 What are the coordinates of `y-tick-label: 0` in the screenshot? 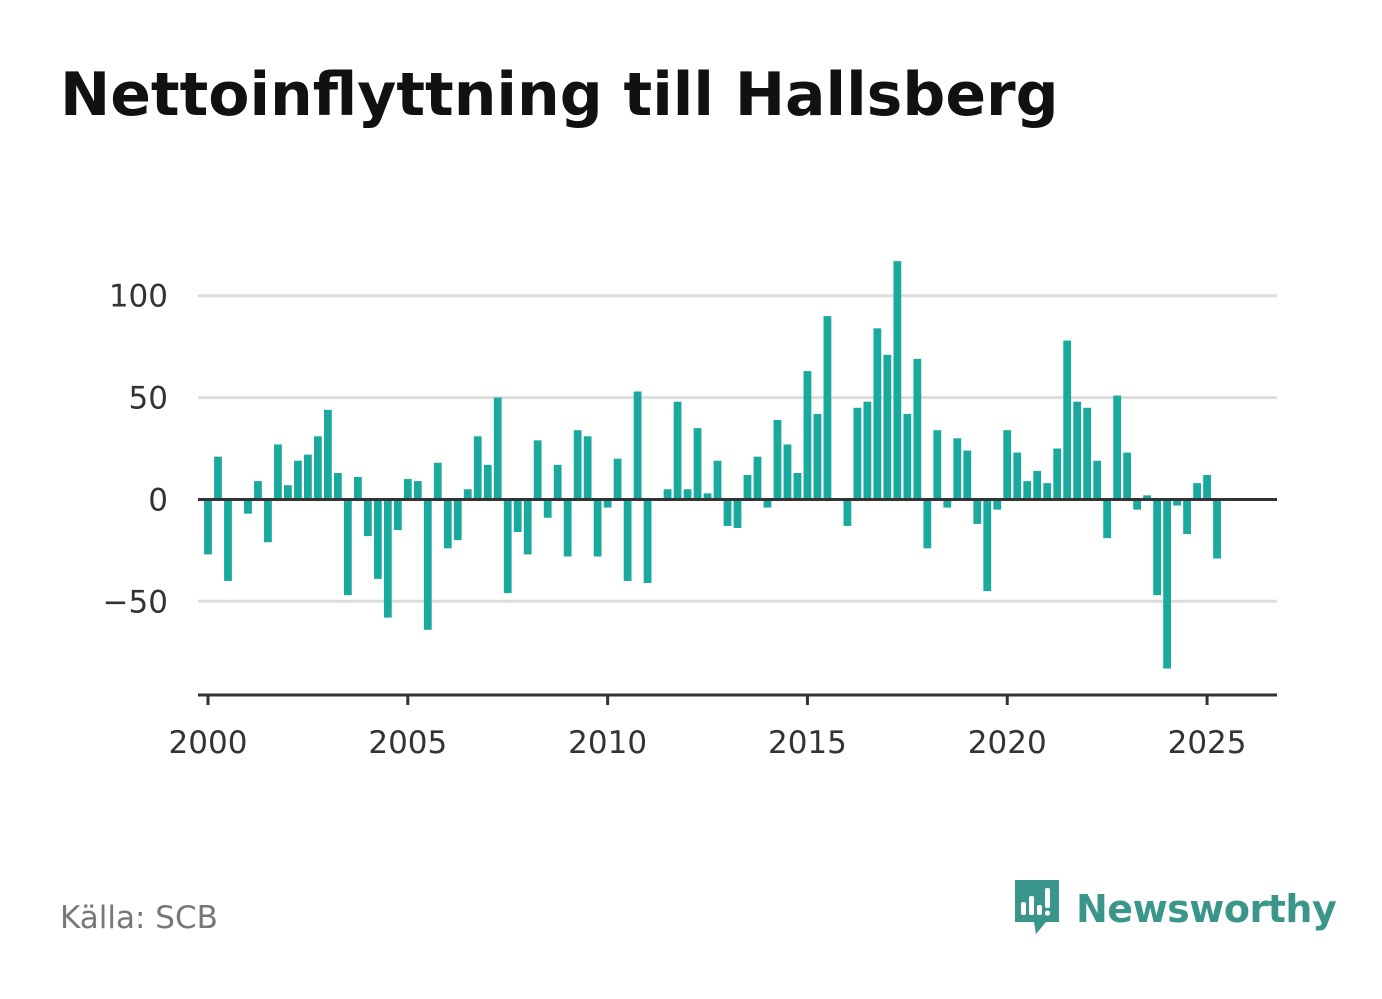 It's located at (158, 500).